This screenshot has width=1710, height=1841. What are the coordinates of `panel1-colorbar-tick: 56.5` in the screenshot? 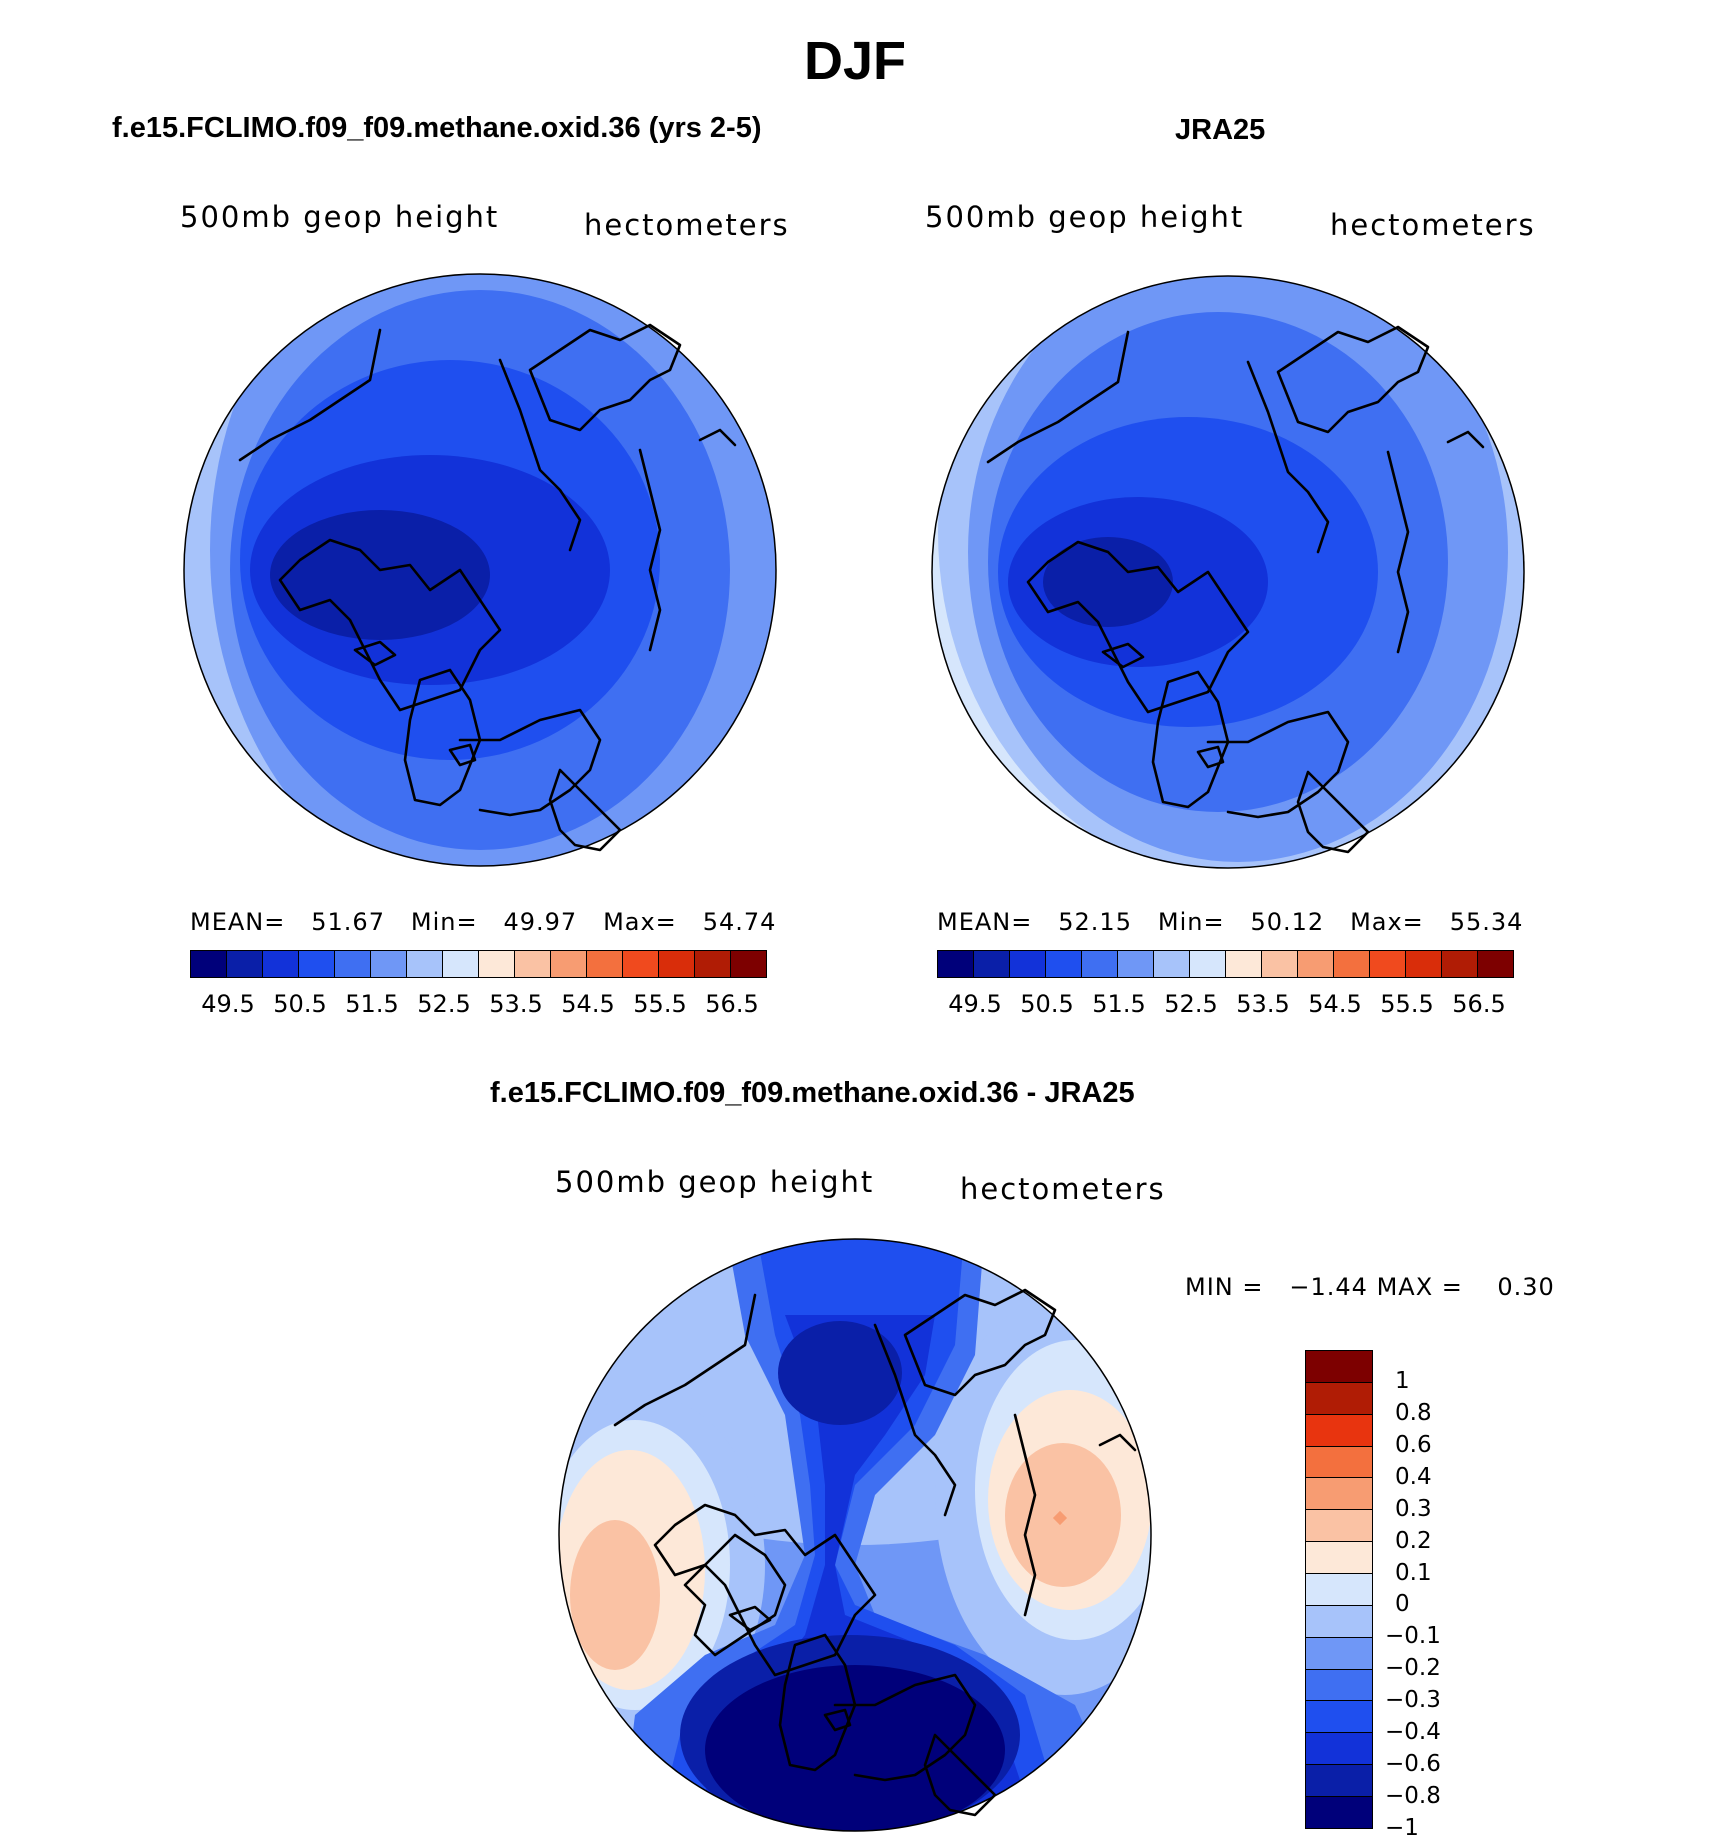 It's located at (732, 1004).